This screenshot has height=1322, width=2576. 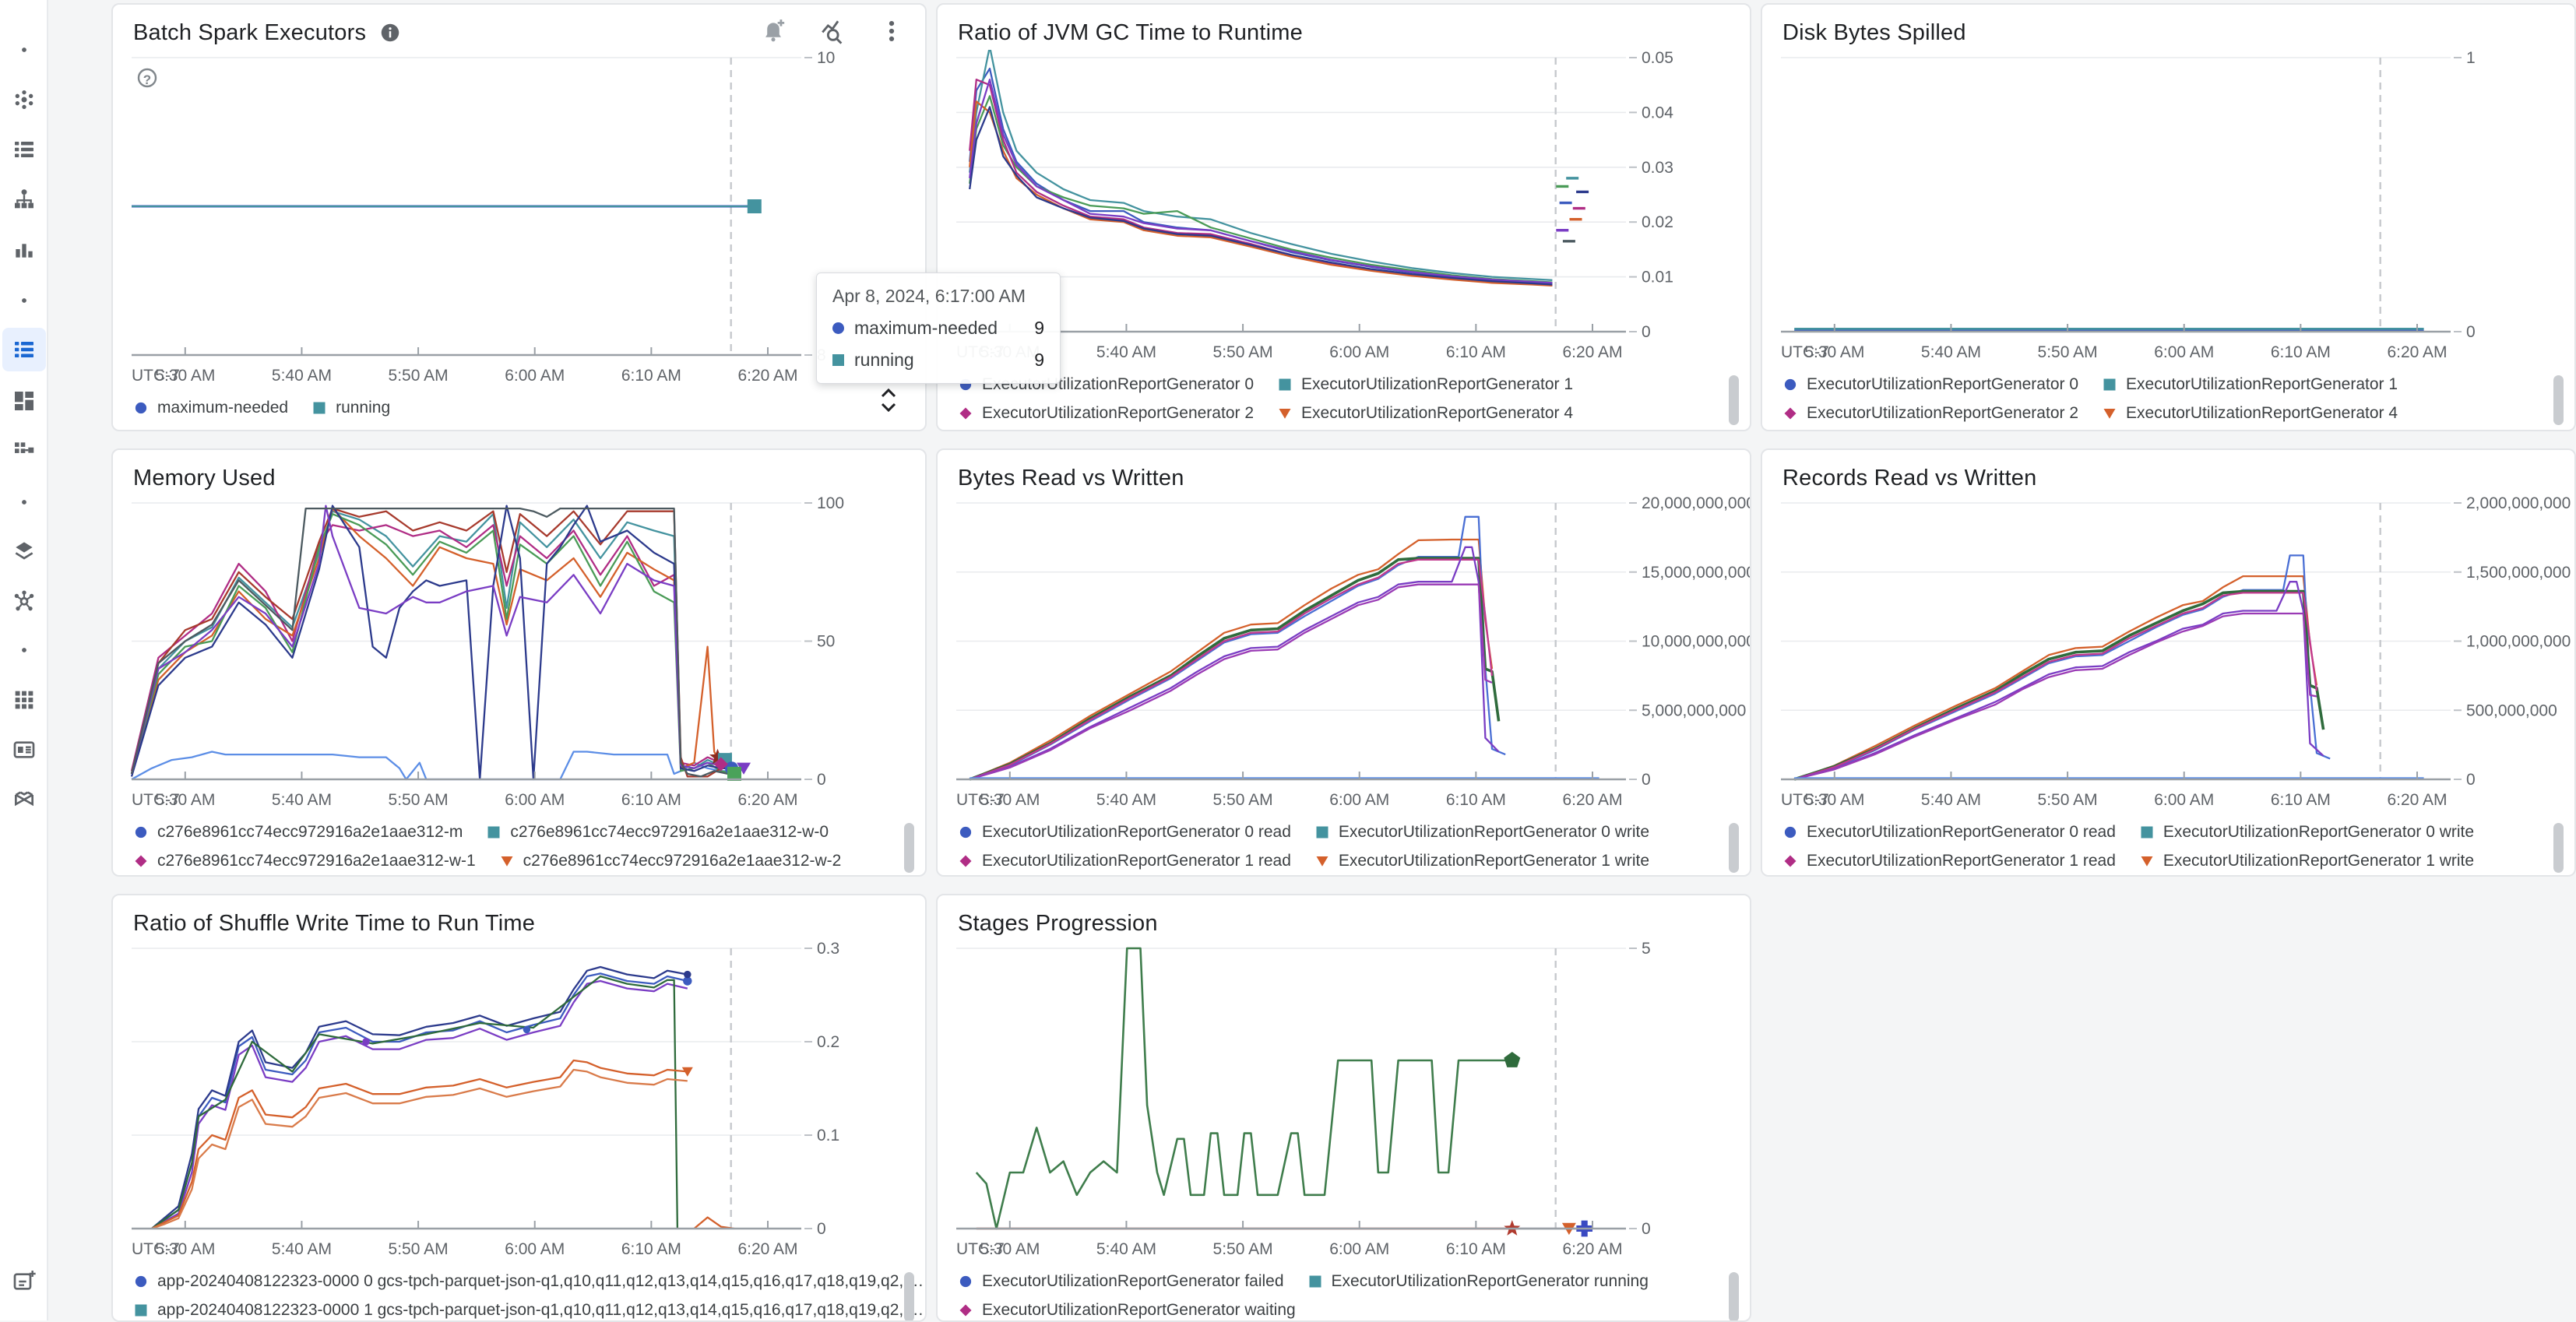 I want to click on svg-text: 2,000,000,000, so click(x=2518, y=503).